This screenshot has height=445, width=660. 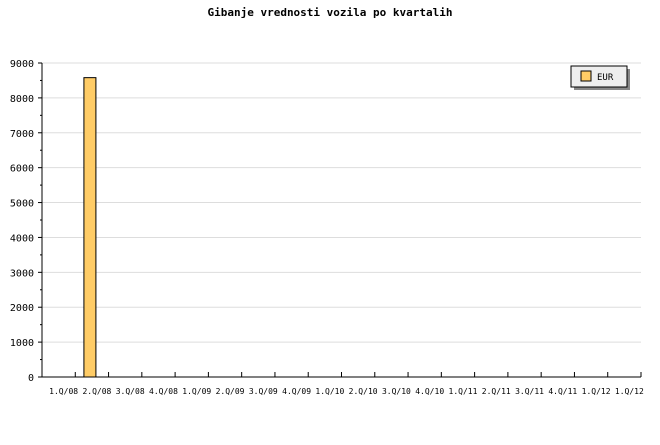 I want to click on x-tick-label: 4.Q/09, so click(x=296, y=391).